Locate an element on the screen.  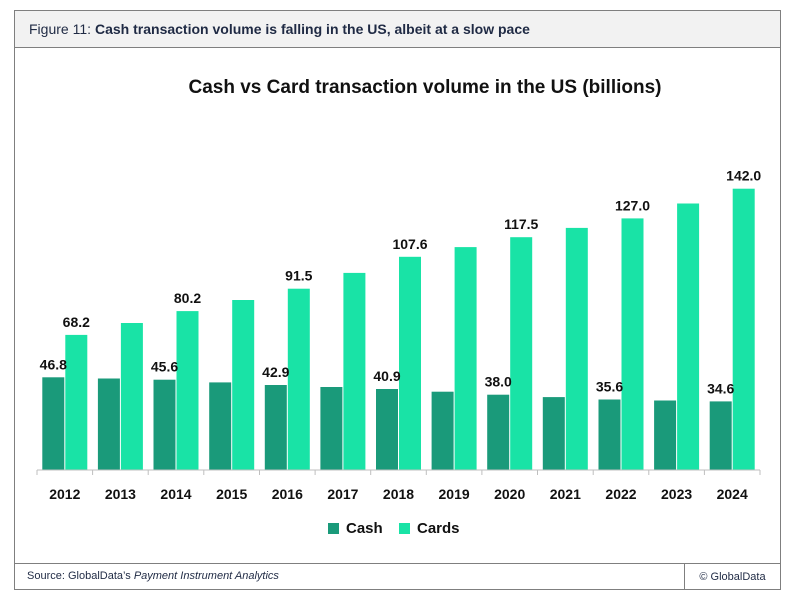
copyright-note: © GlobalData is located at coordinates (732, 576).